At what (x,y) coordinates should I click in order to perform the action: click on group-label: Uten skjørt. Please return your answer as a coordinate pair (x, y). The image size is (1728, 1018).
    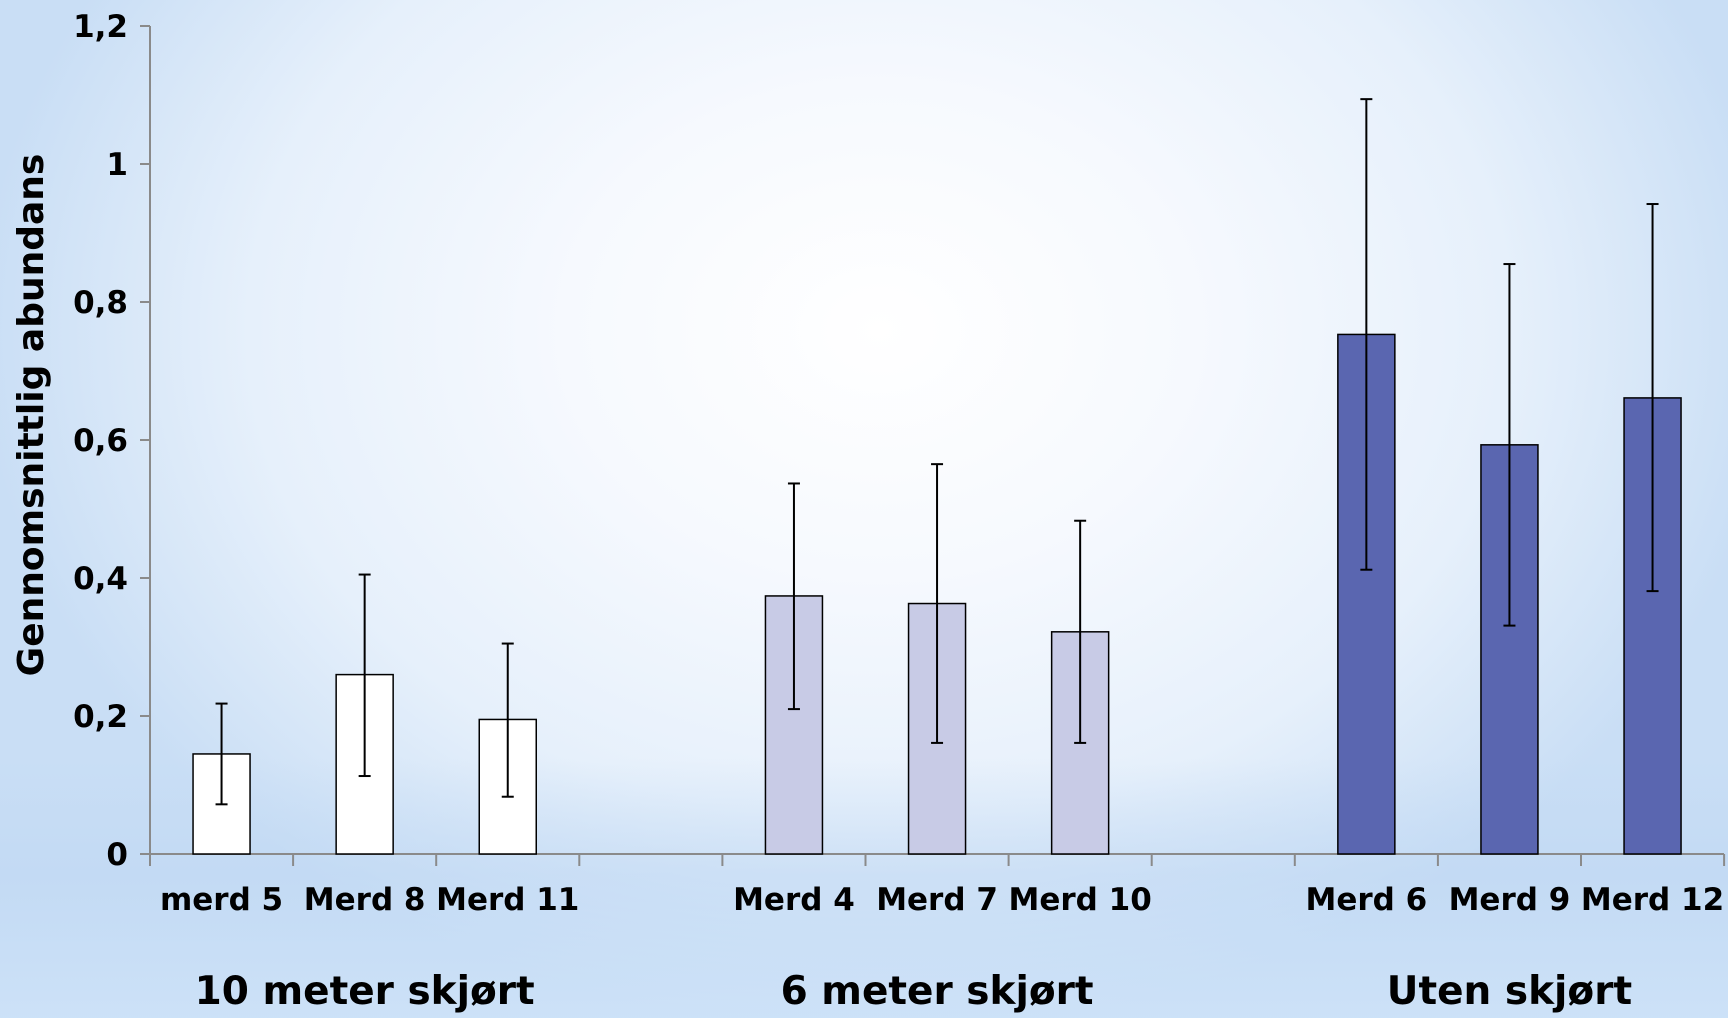
    Looking at the image, I should click on (1509, 991).